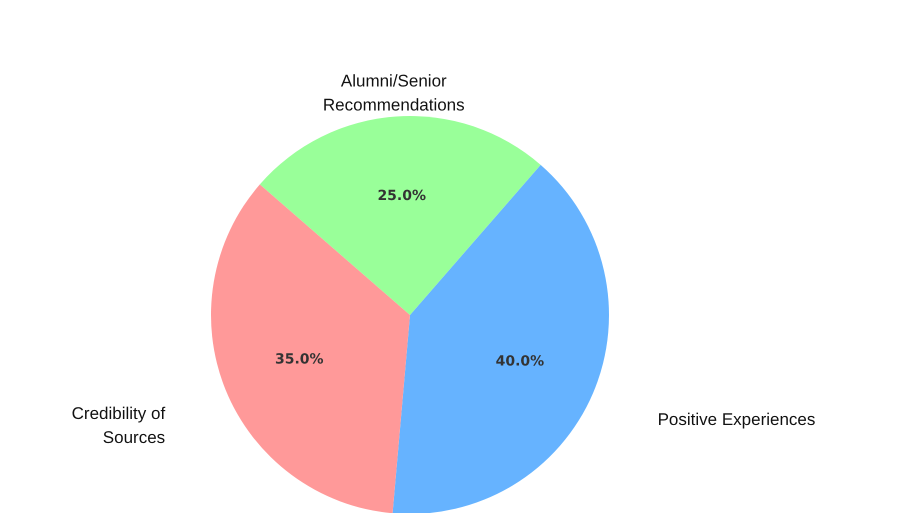  Describe the element at coordinates (299, 360) in the screenshot. I see `data-label: 35.0%` at that location.